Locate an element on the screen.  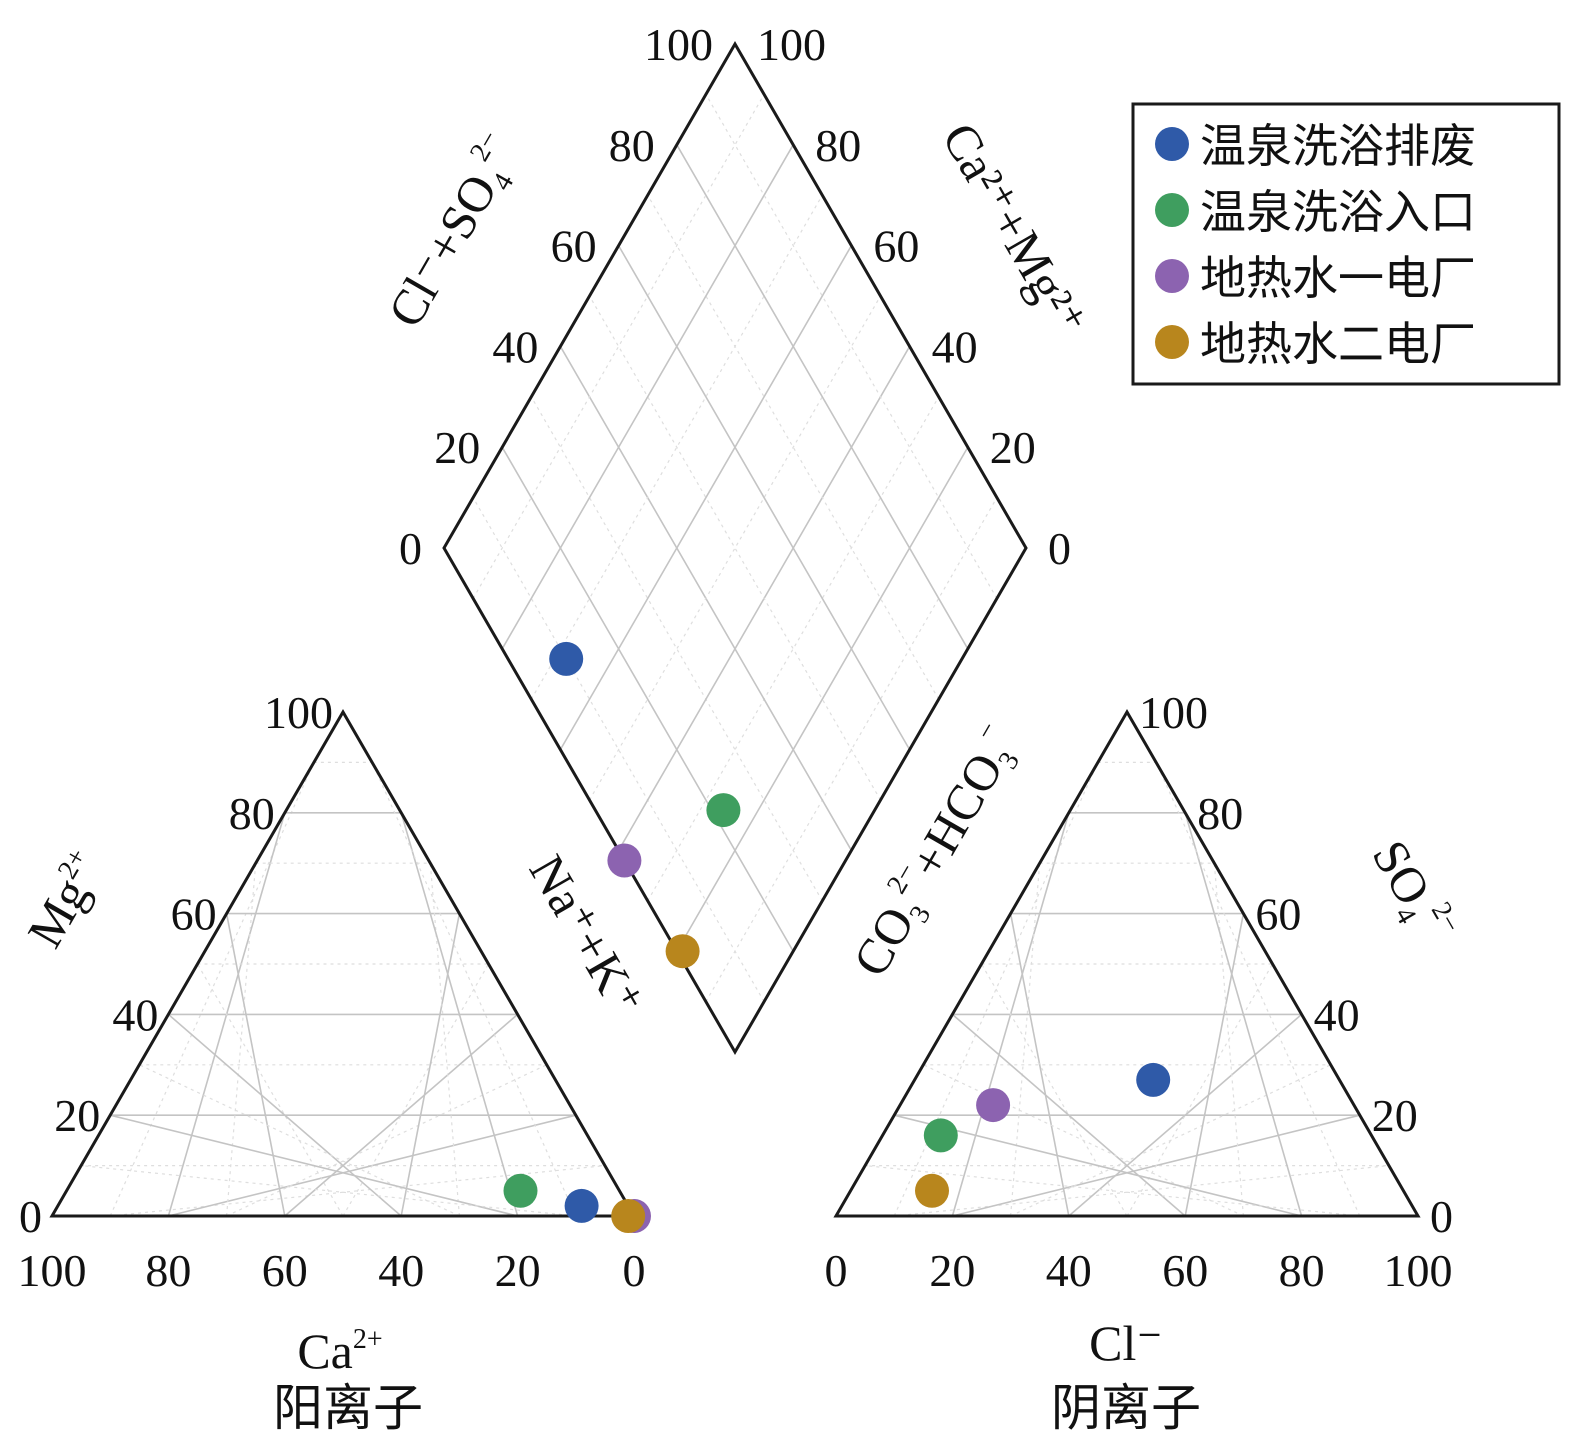
cation-left-axis-title: Mg2+ is located at coordinates (65, 900).